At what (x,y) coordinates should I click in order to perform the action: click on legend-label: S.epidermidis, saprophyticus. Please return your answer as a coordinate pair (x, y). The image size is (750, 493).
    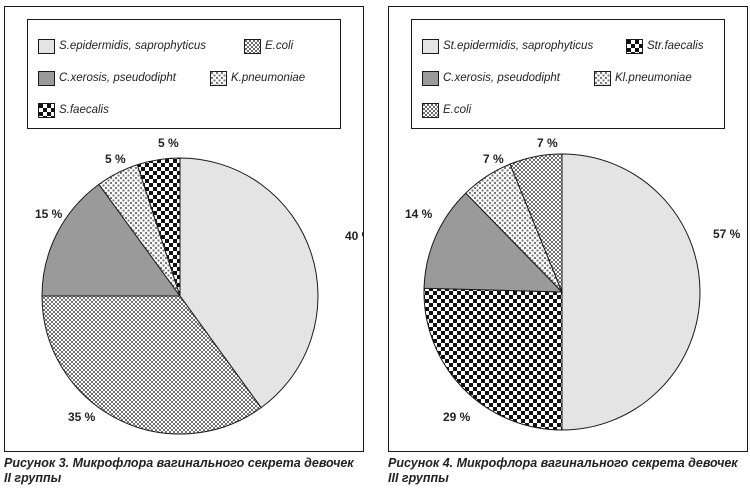
    Looking at the image, I should click on (133, 46).